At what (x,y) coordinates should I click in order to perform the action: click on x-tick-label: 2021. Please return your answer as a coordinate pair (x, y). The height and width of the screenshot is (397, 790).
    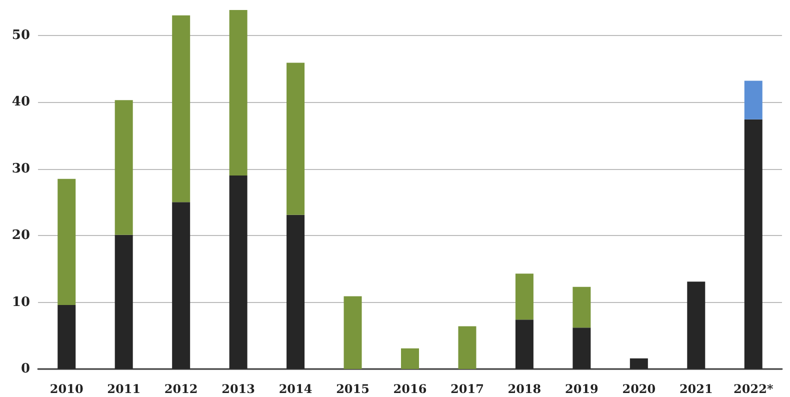
    Looking at the image, I should click on (696, 389).